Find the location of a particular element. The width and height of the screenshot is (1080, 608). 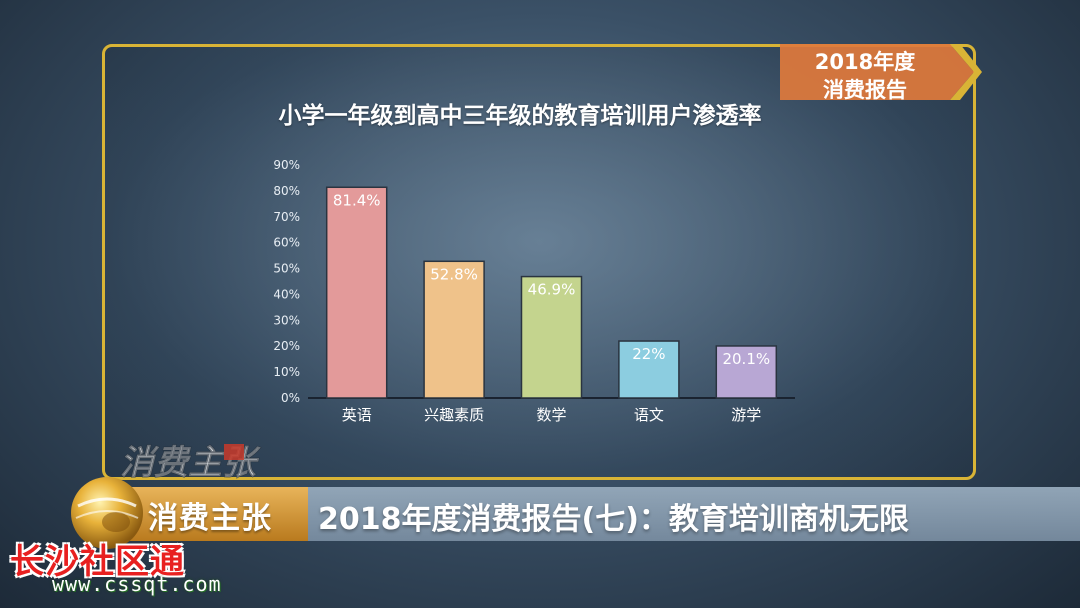

y-tick-label: 10% is located at coordinates (286, 372).